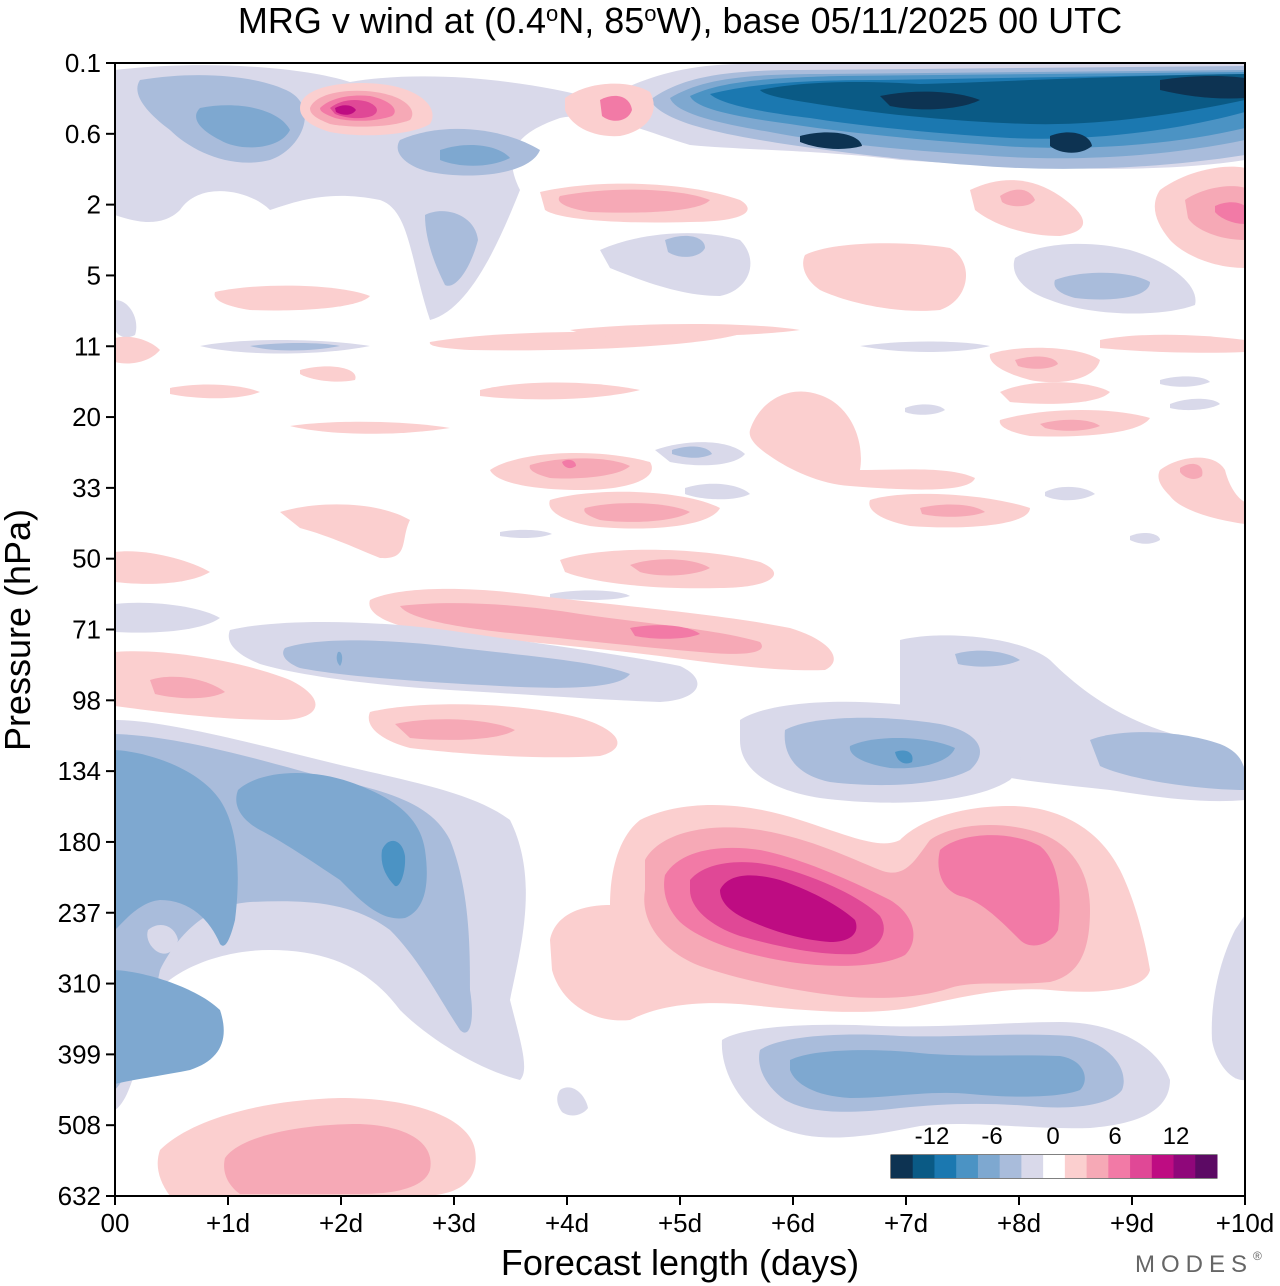 The height and width of the screenshot is (1286, 1280). What do you see at coordinates (1228, 998) in the screenshot?
I see `contour-right-edge-neg` at bounding box center [1228, 998].